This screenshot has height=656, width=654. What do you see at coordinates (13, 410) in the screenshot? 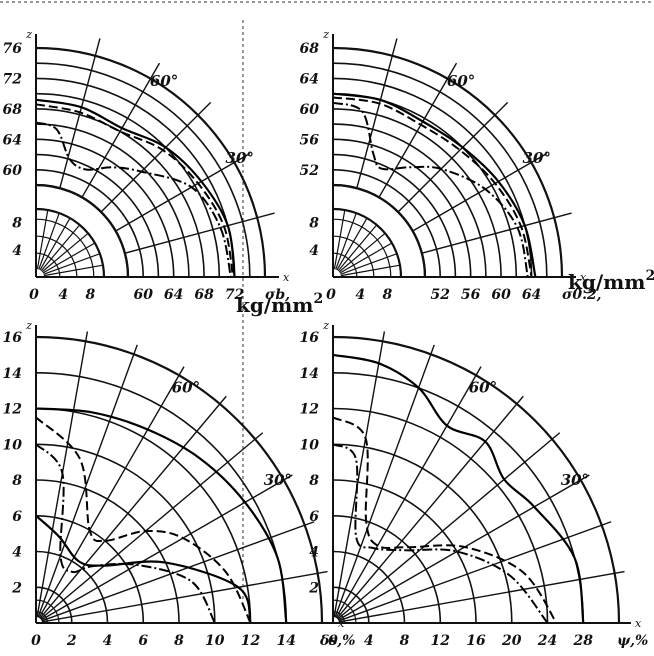
I see `z-tick-label: 12` at bounding box center [13, 410].